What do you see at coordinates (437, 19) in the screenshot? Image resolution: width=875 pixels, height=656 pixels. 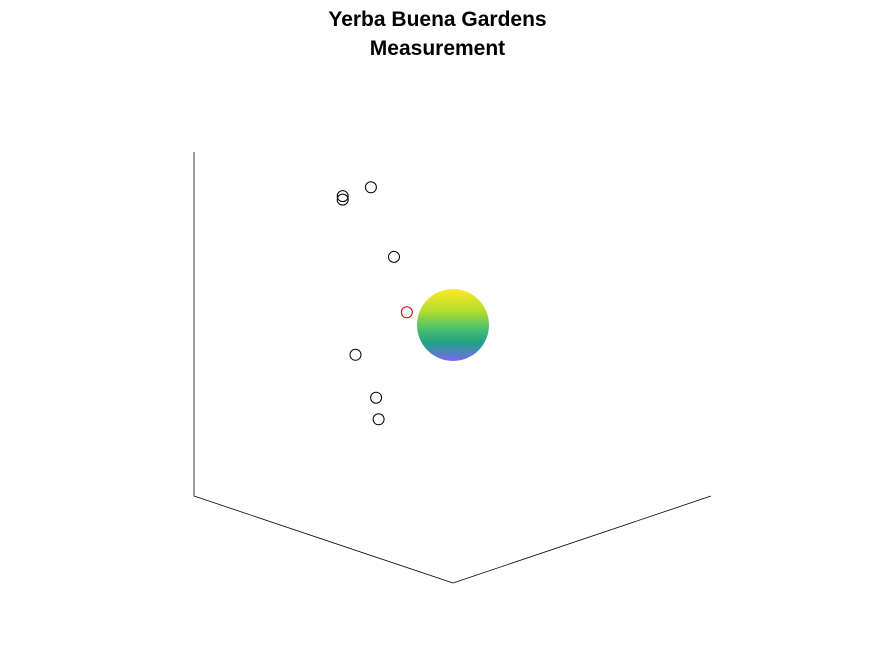 I see `chart-title-line-1: Yerba Buena Gardens` at bounding box center [437, 19].